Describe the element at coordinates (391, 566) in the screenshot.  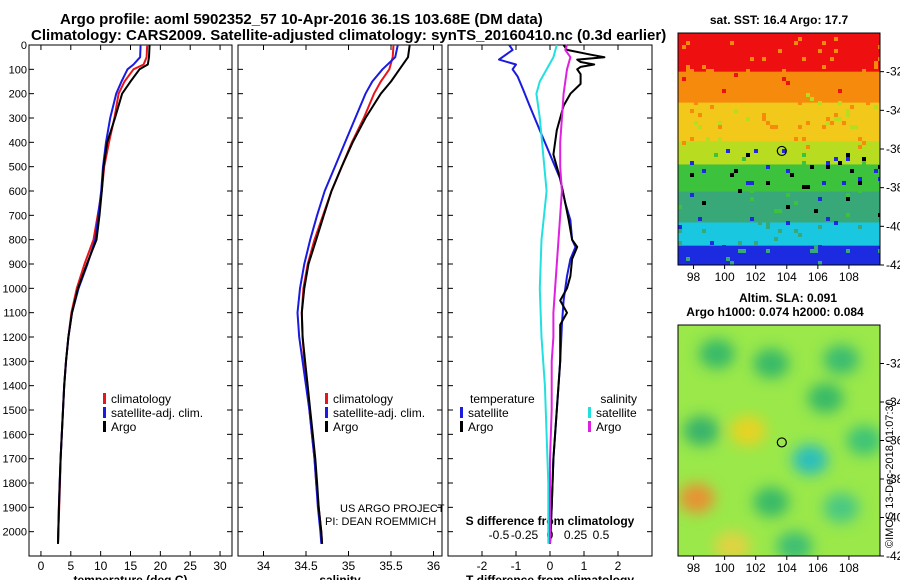
I see `salinity-xtick-label: 35.5` at that location.